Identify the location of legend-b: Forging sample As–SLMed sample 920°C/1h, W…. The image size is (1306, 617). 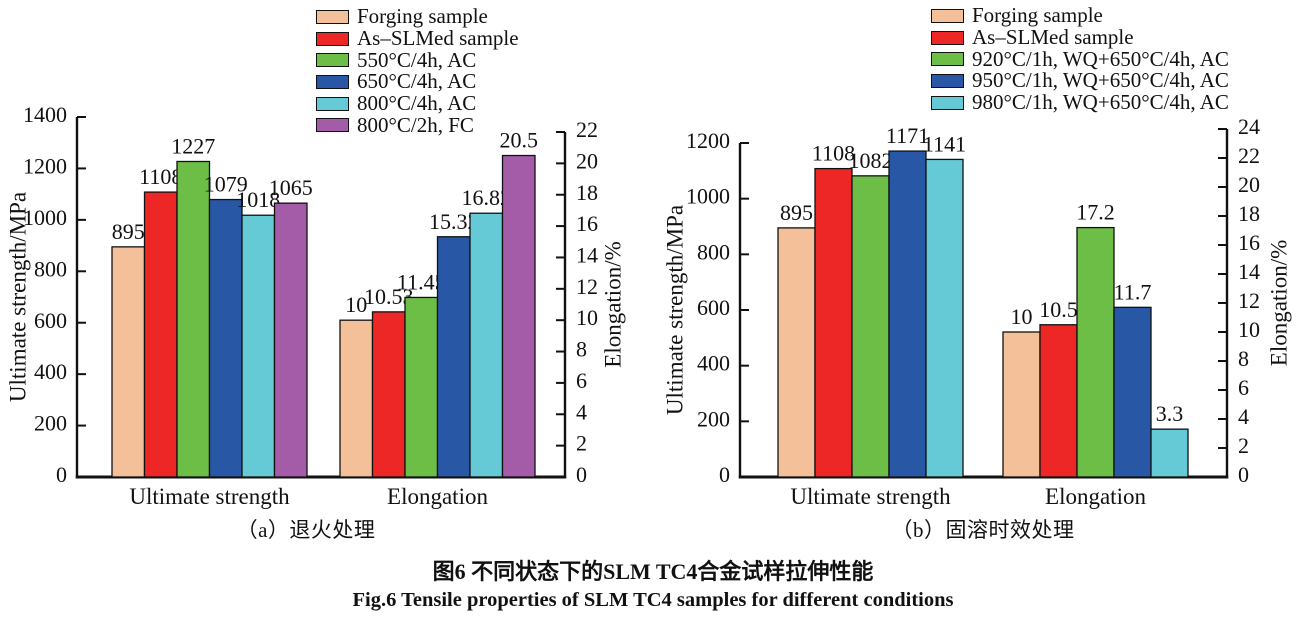
(1080, 59).